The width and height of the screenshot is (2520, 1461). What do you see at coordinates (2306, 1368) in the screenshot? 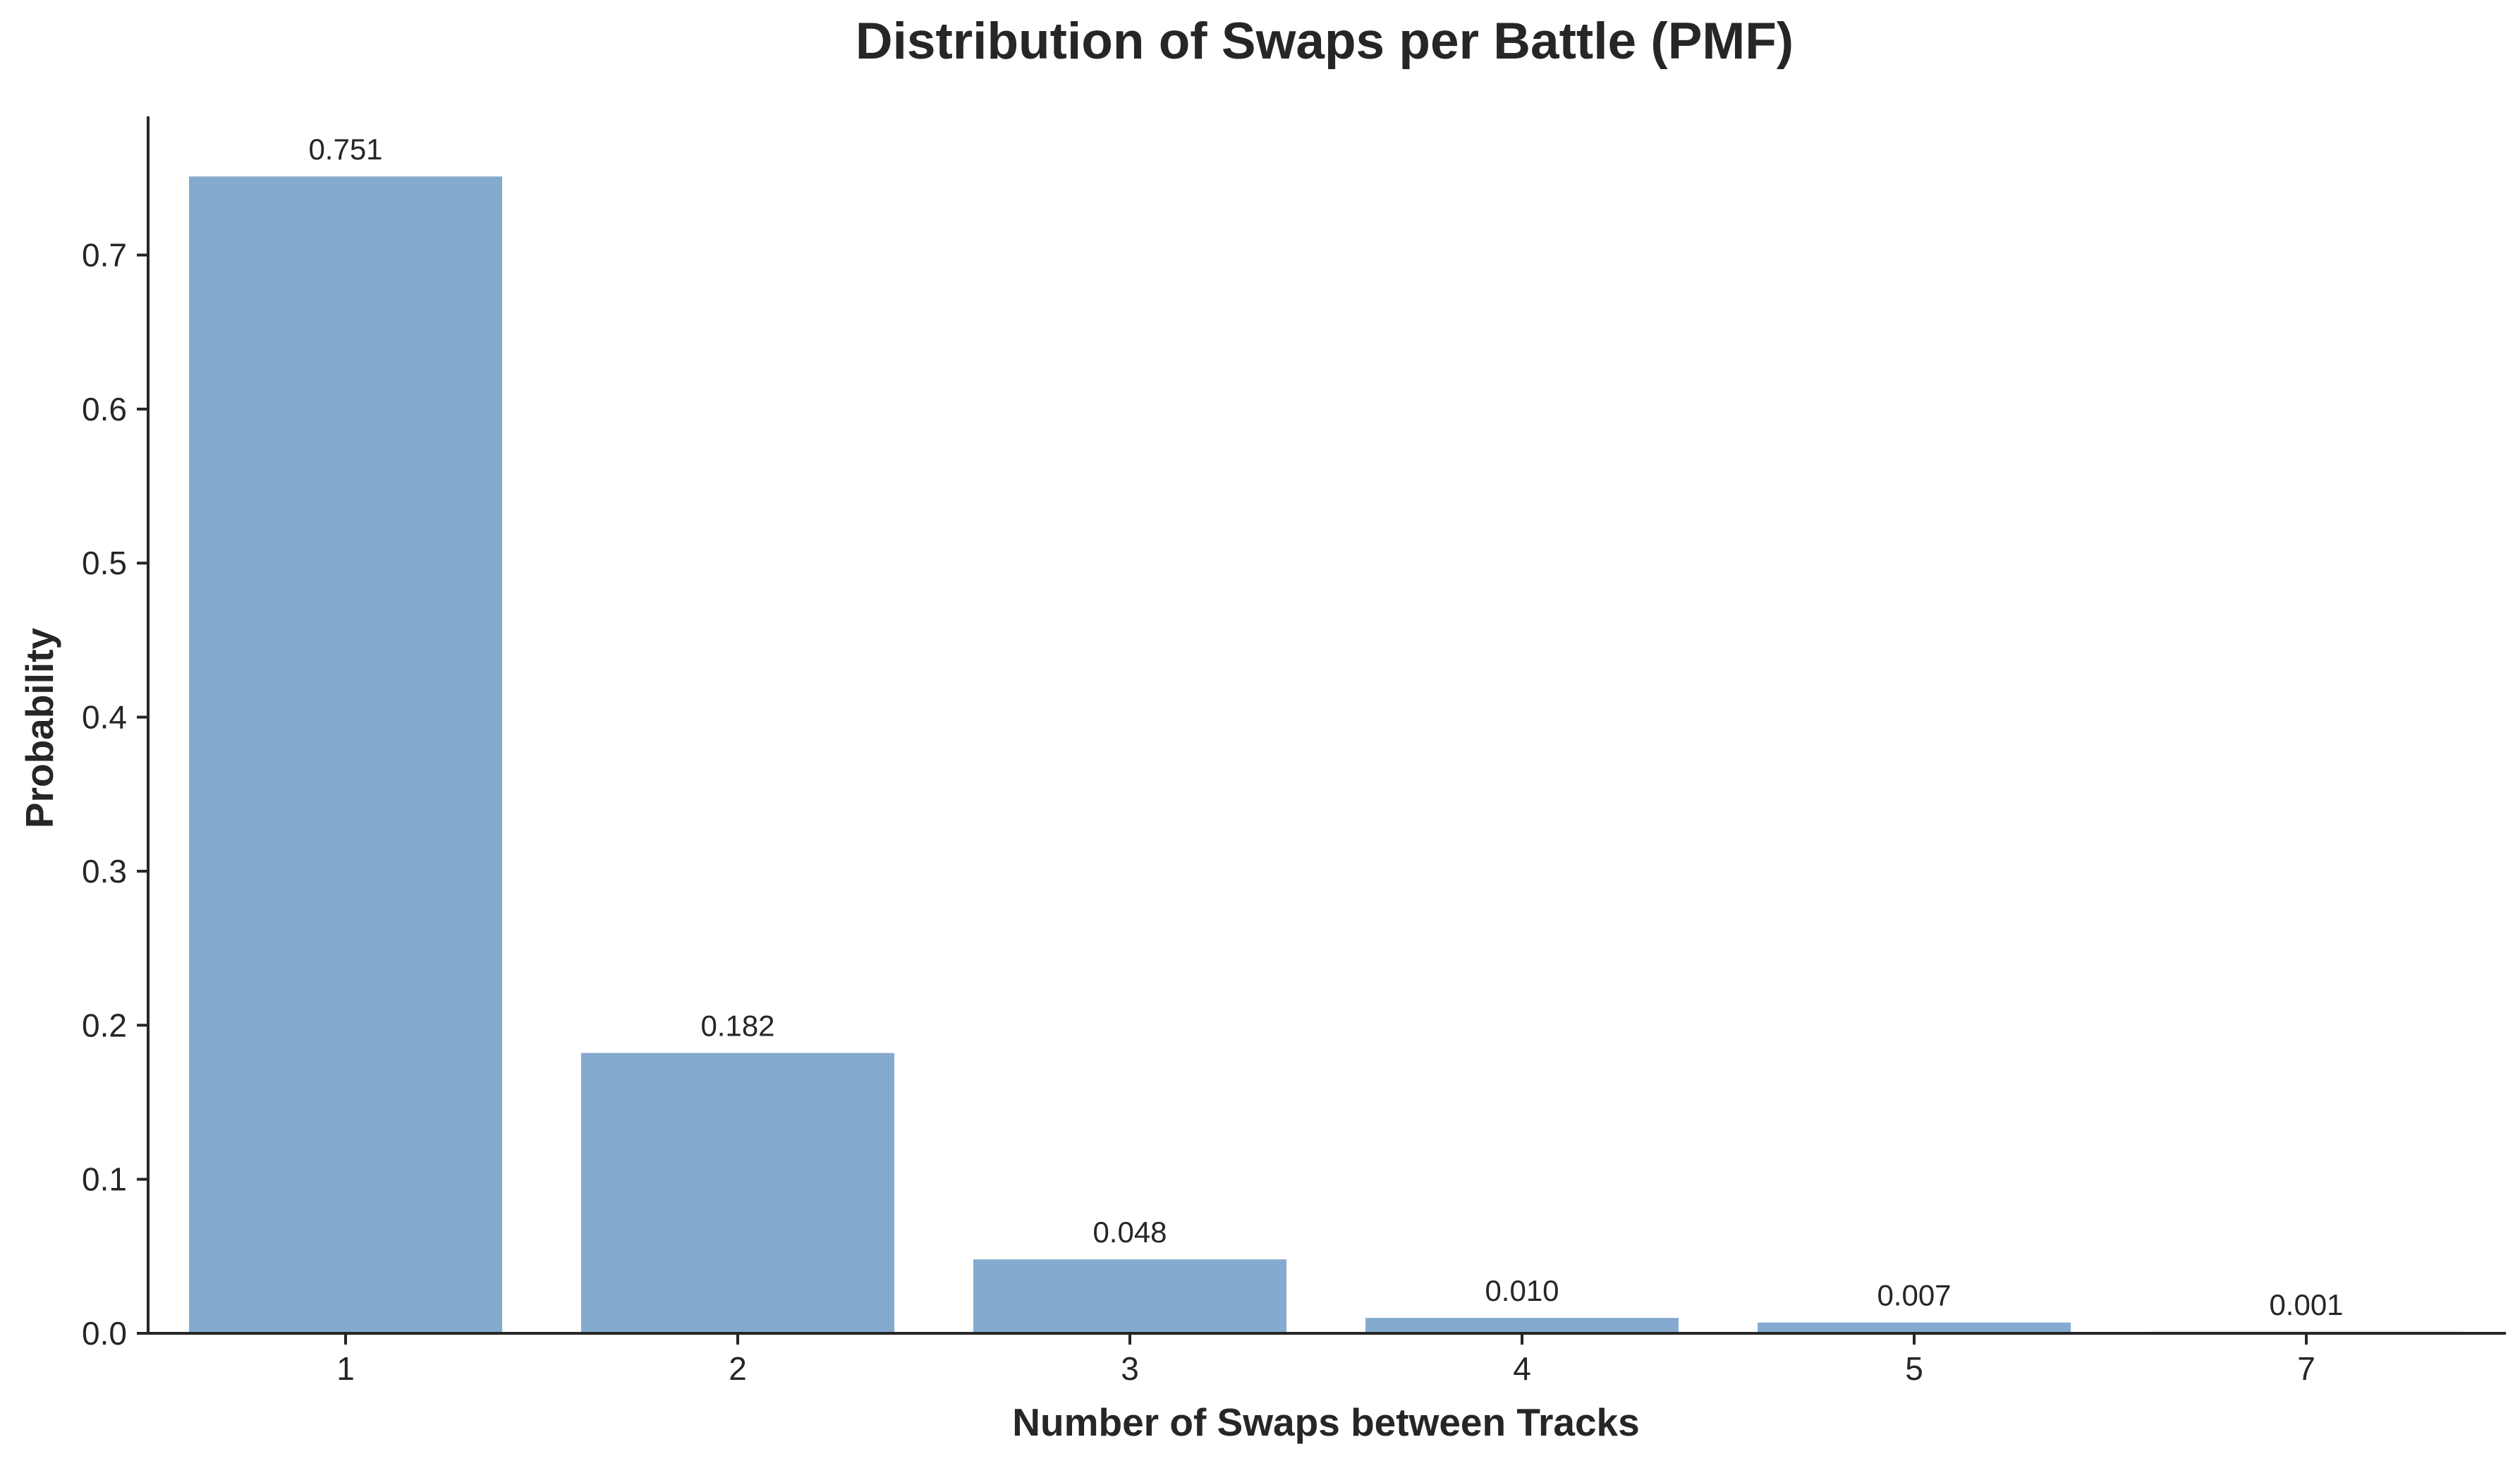
I see `x-tick-label: 7` at bounding box center [2306, 1368].